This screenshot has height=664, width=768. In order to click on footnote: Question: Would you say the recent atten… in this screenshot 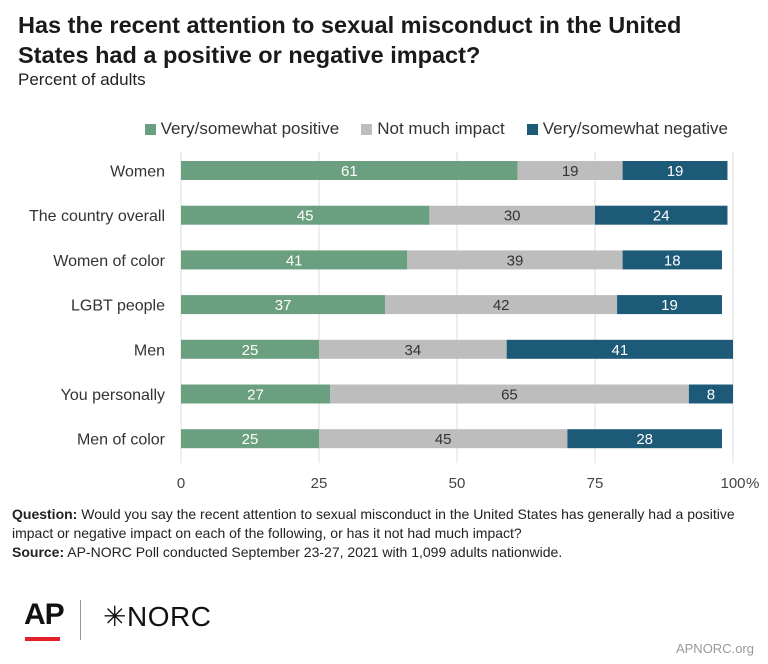, I will do `click(382, 533)`.